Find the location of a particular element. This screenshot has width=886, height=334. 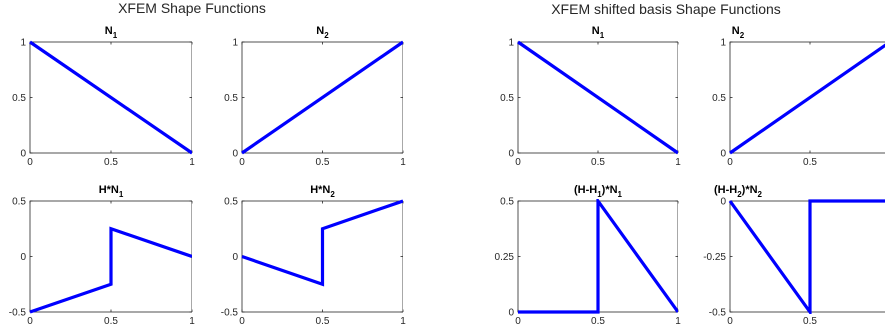

figure-title-left: XFEM Shape Functions is located at coordinates (192, 8).